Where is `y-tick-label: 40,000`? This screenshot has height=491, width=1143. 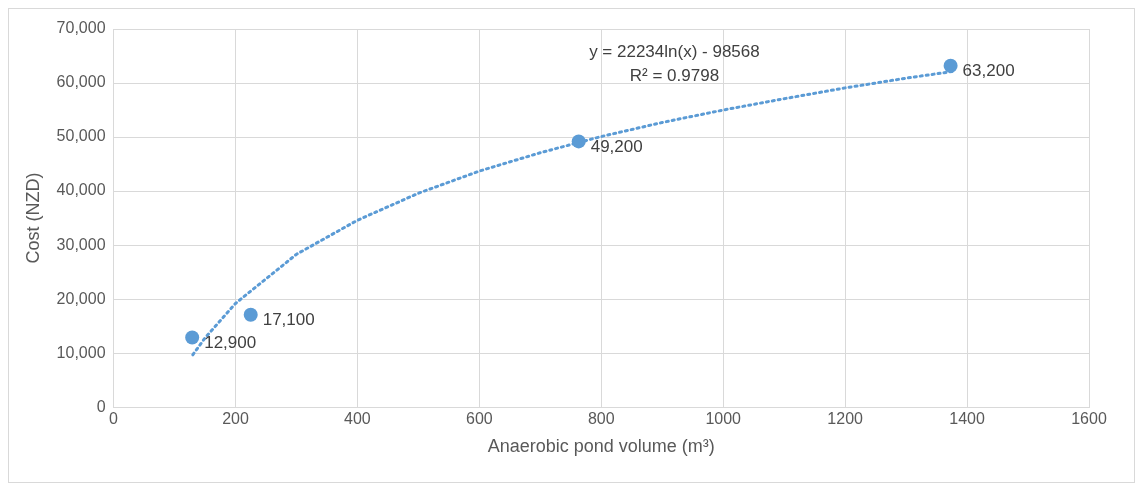
y-tick-label: 40,000 is located at coordinates (81, 190).